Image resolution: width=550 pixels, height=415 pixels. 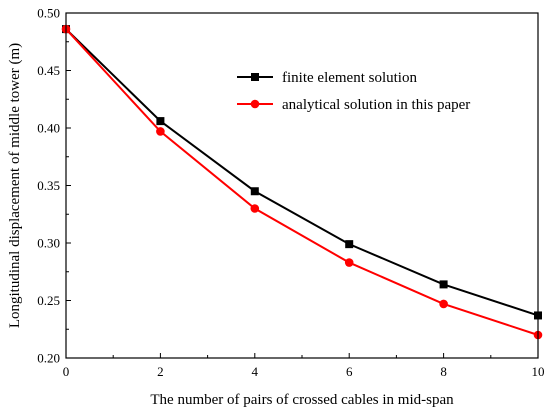 I want to click on legend-item: finite element solution, so click(x=327, y=78).